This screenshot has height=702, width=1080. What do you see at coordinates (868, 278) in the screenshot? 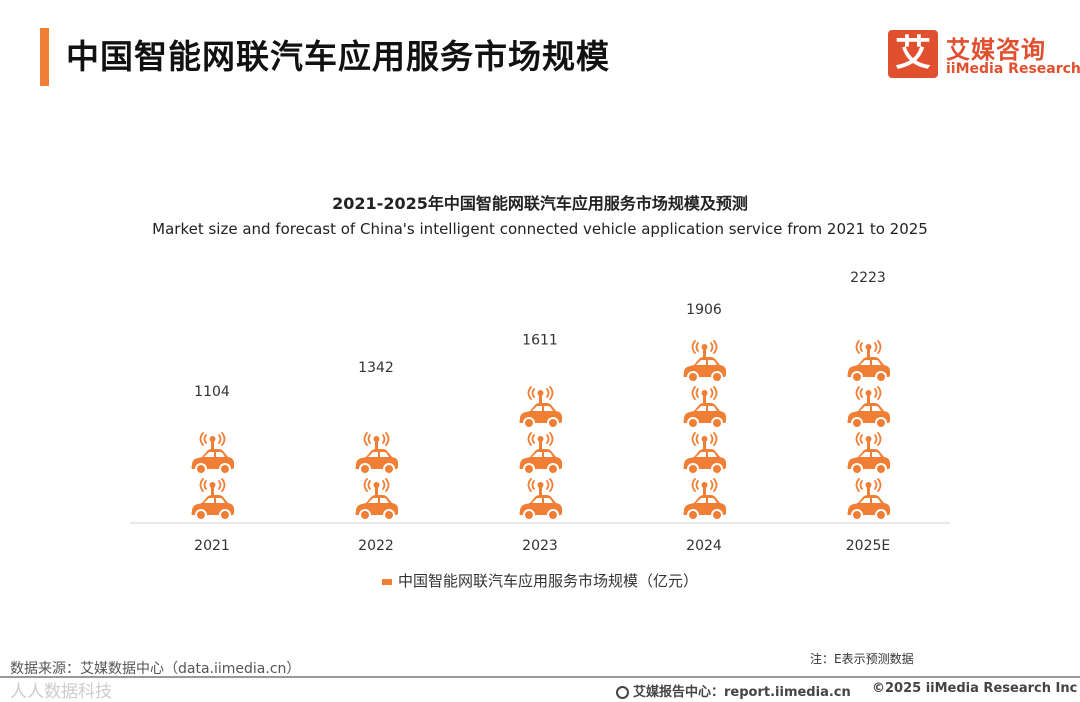
I see `data-label-2025E: 2223` at bounding box center [868, 278].